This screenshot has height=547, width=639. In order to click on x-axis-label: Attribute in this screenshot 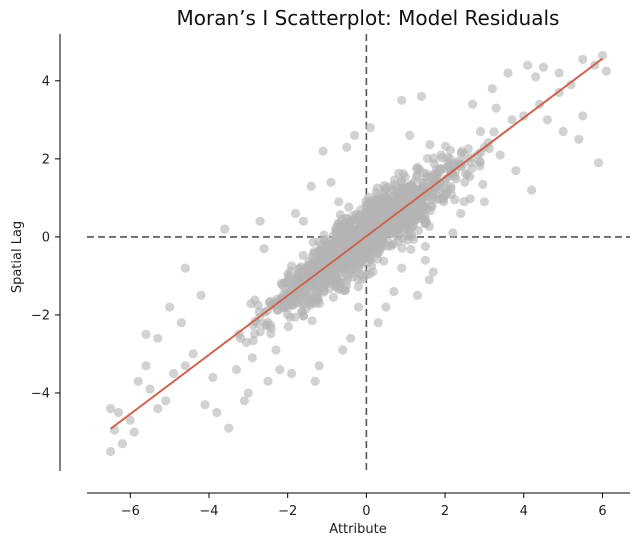, I will do `click(357, 529)`.